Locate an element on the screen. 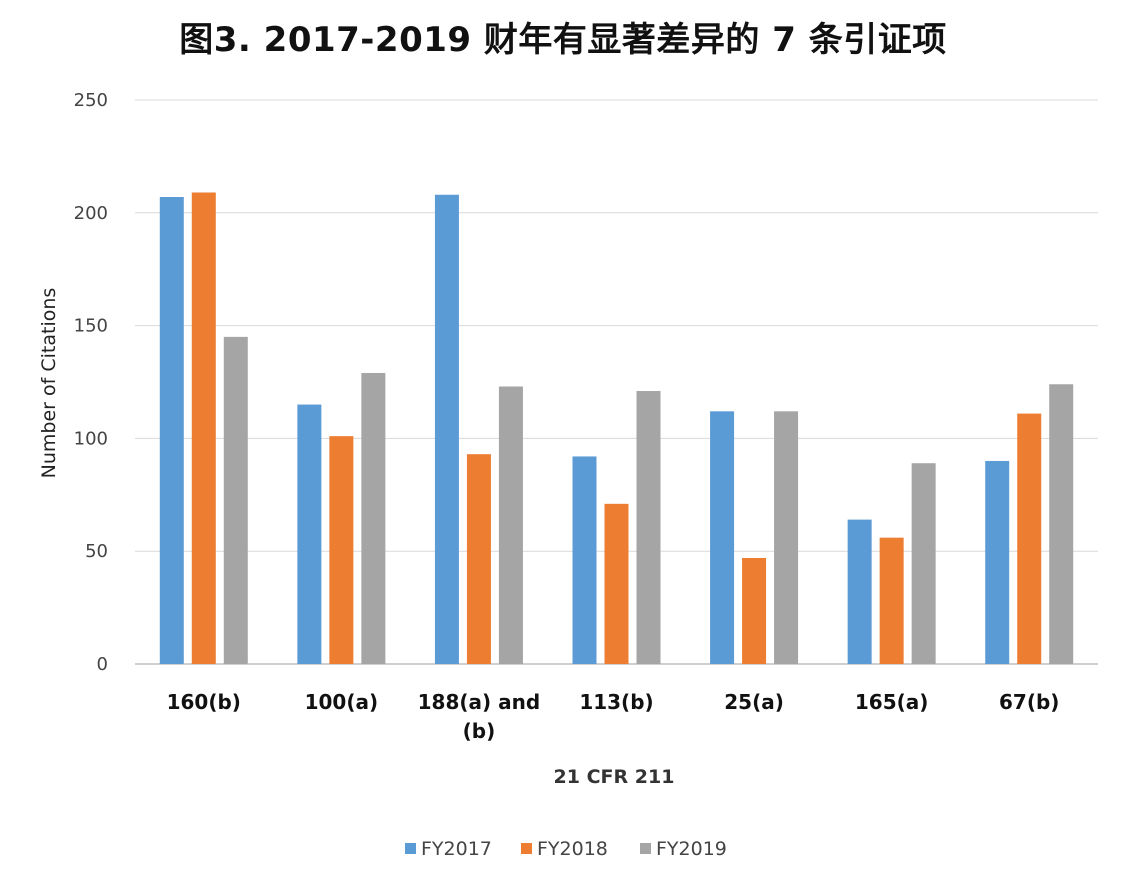  legend-swatch-fy2019 is located at coordinates (645, 848).